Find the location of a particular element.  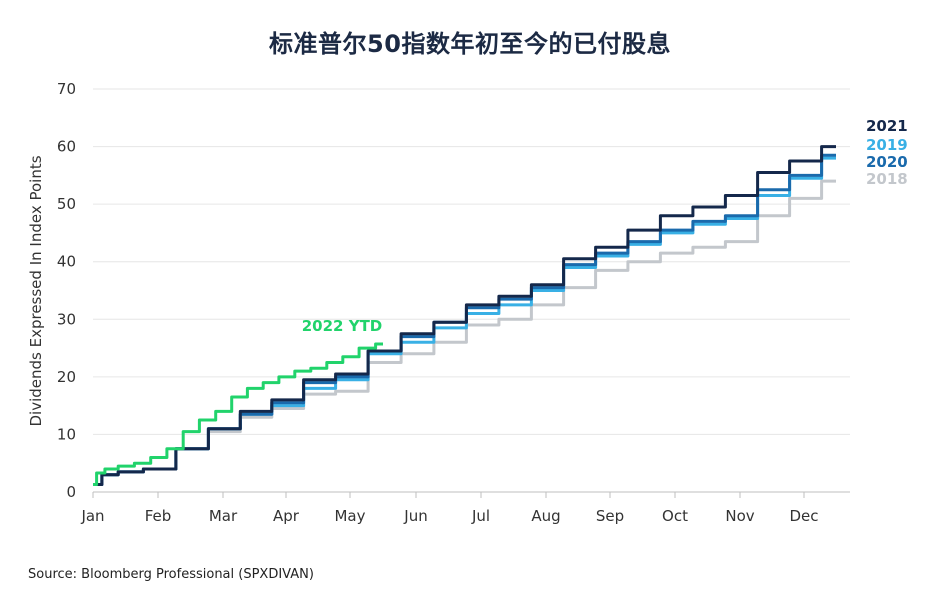

x-tick-feb: Feb is located at coordinates (158, 516).